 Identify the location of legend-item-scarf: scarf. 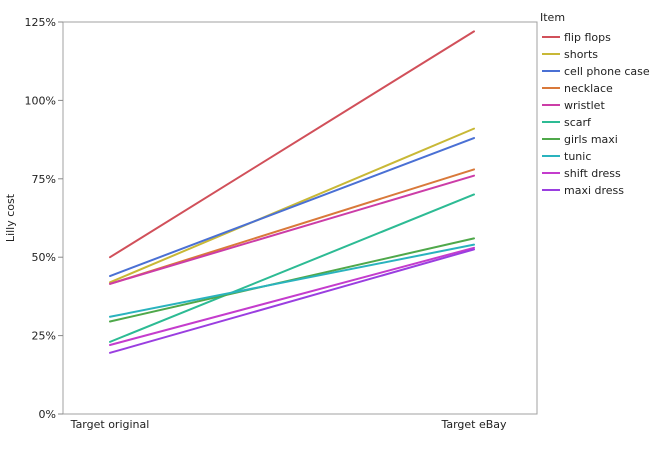
(567, 122).